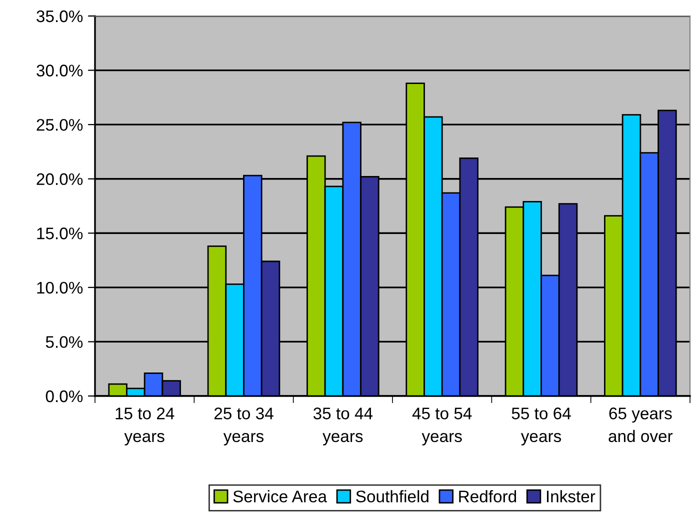 The image size is (692, 519). I want to click on legend-label: Southfield, so click(392, 496).